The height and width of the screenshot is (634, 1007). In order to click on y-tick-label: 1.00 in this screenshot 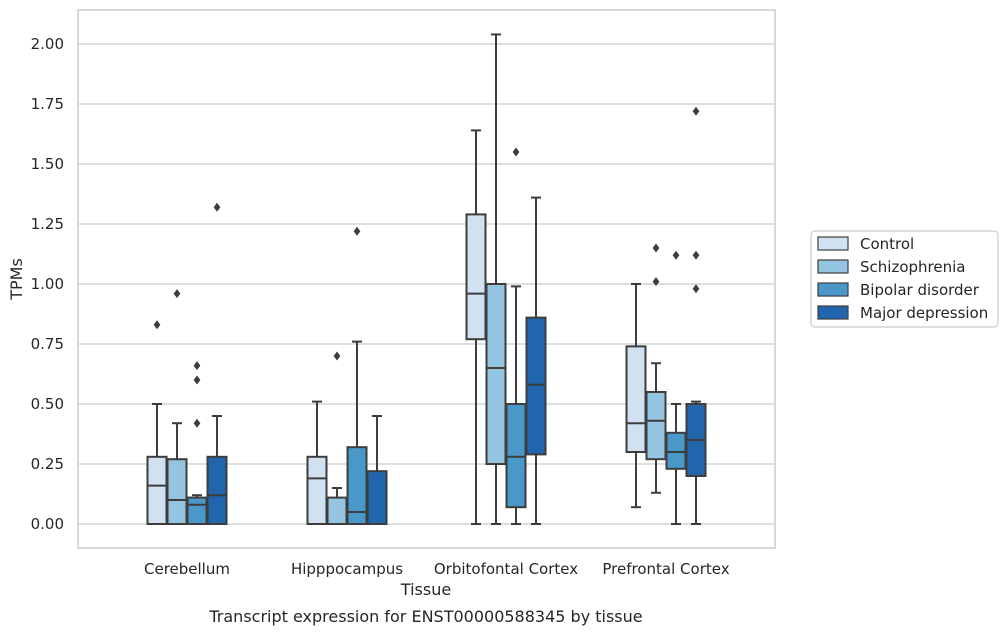, I will do `click(47, 284)`.